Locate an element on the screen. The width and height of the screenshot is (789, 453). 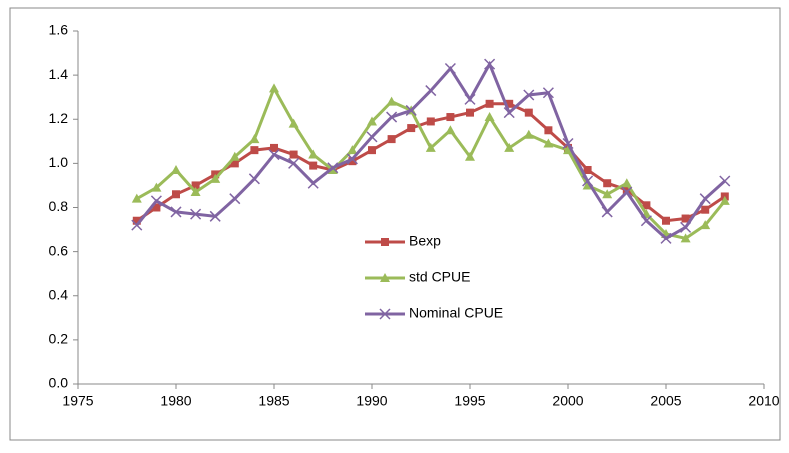
x-tick-label: 1990 is located at coordinates (371, 401).